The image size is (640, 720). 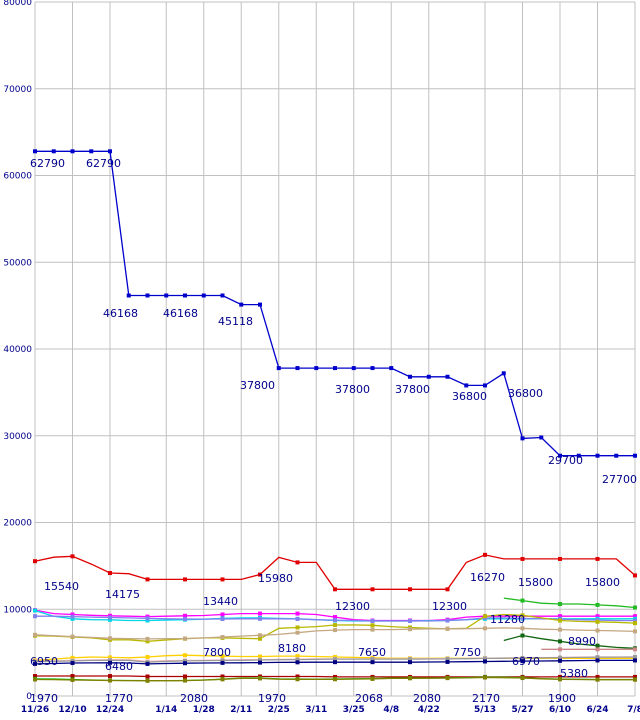 What do you see at coordinates (235, 321) in the screenshot?
I see `label-blue-45118: 45118` at bounding box center [235, 321].